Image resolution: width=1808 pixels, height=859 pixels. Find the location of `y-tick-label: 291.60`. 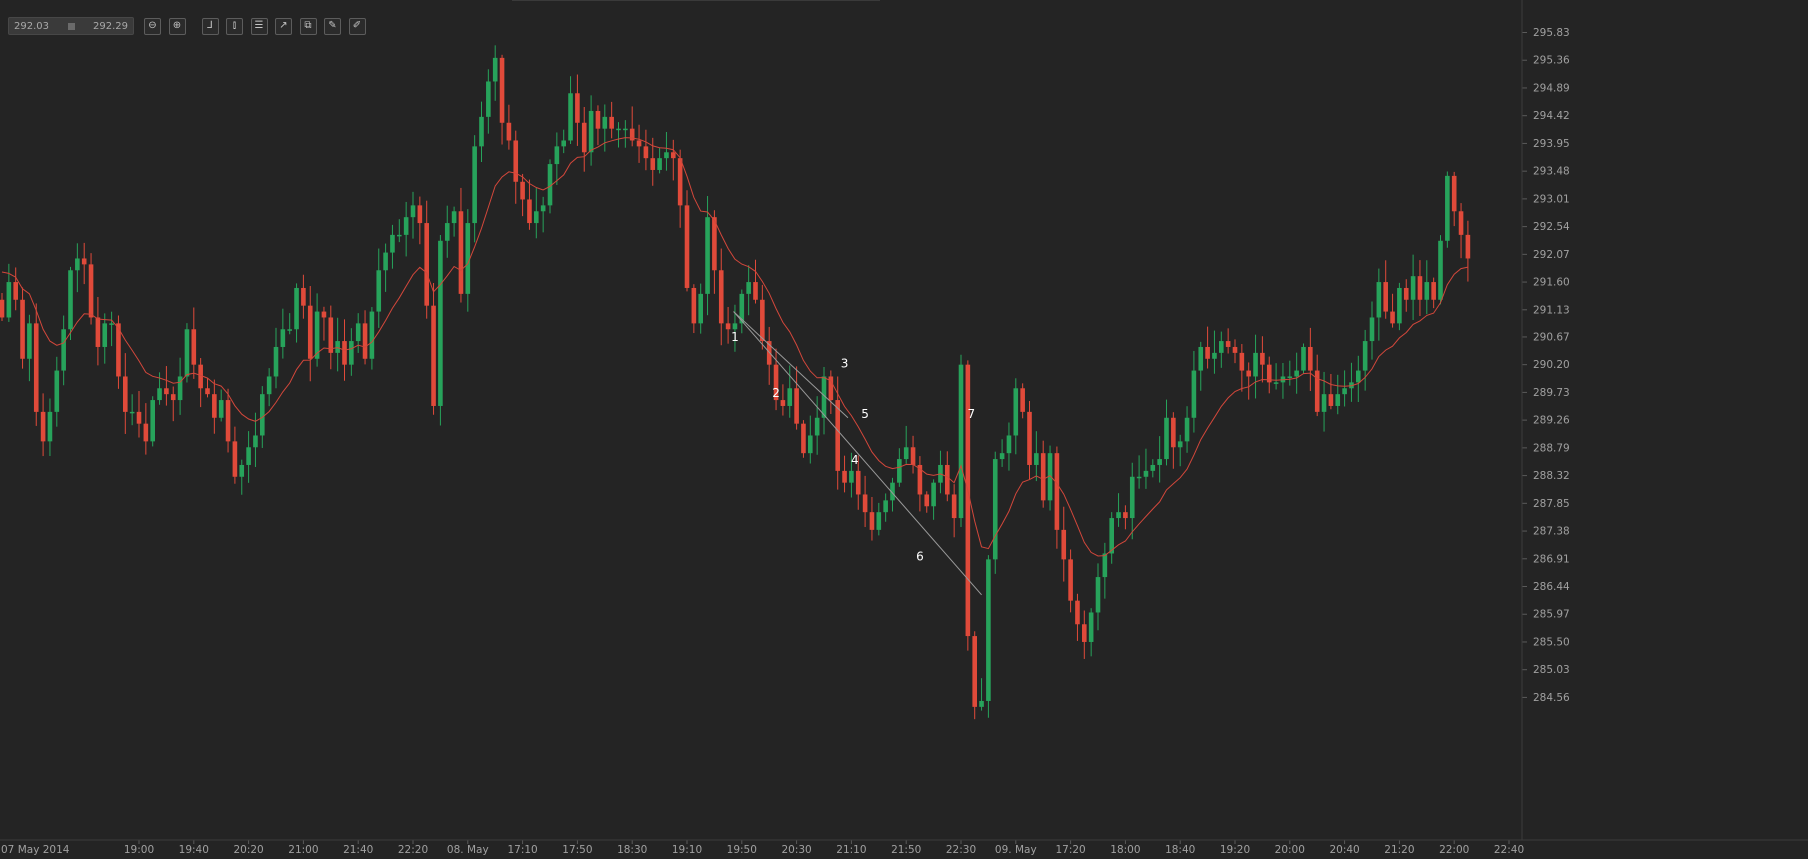

y-tick-label: 291.60 is located at coordinates (1551, 283).